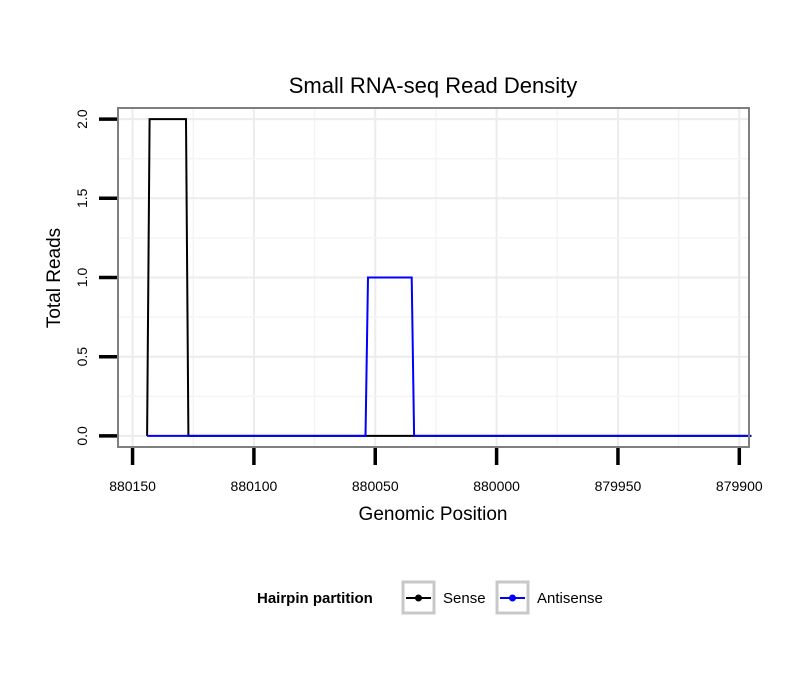 This screenshot has width=810, height=690. What do you see at coordinates (570, 598) in the screenshot?
I see `legend-label-antisense: Antisense` at bounding box center [570, 598].